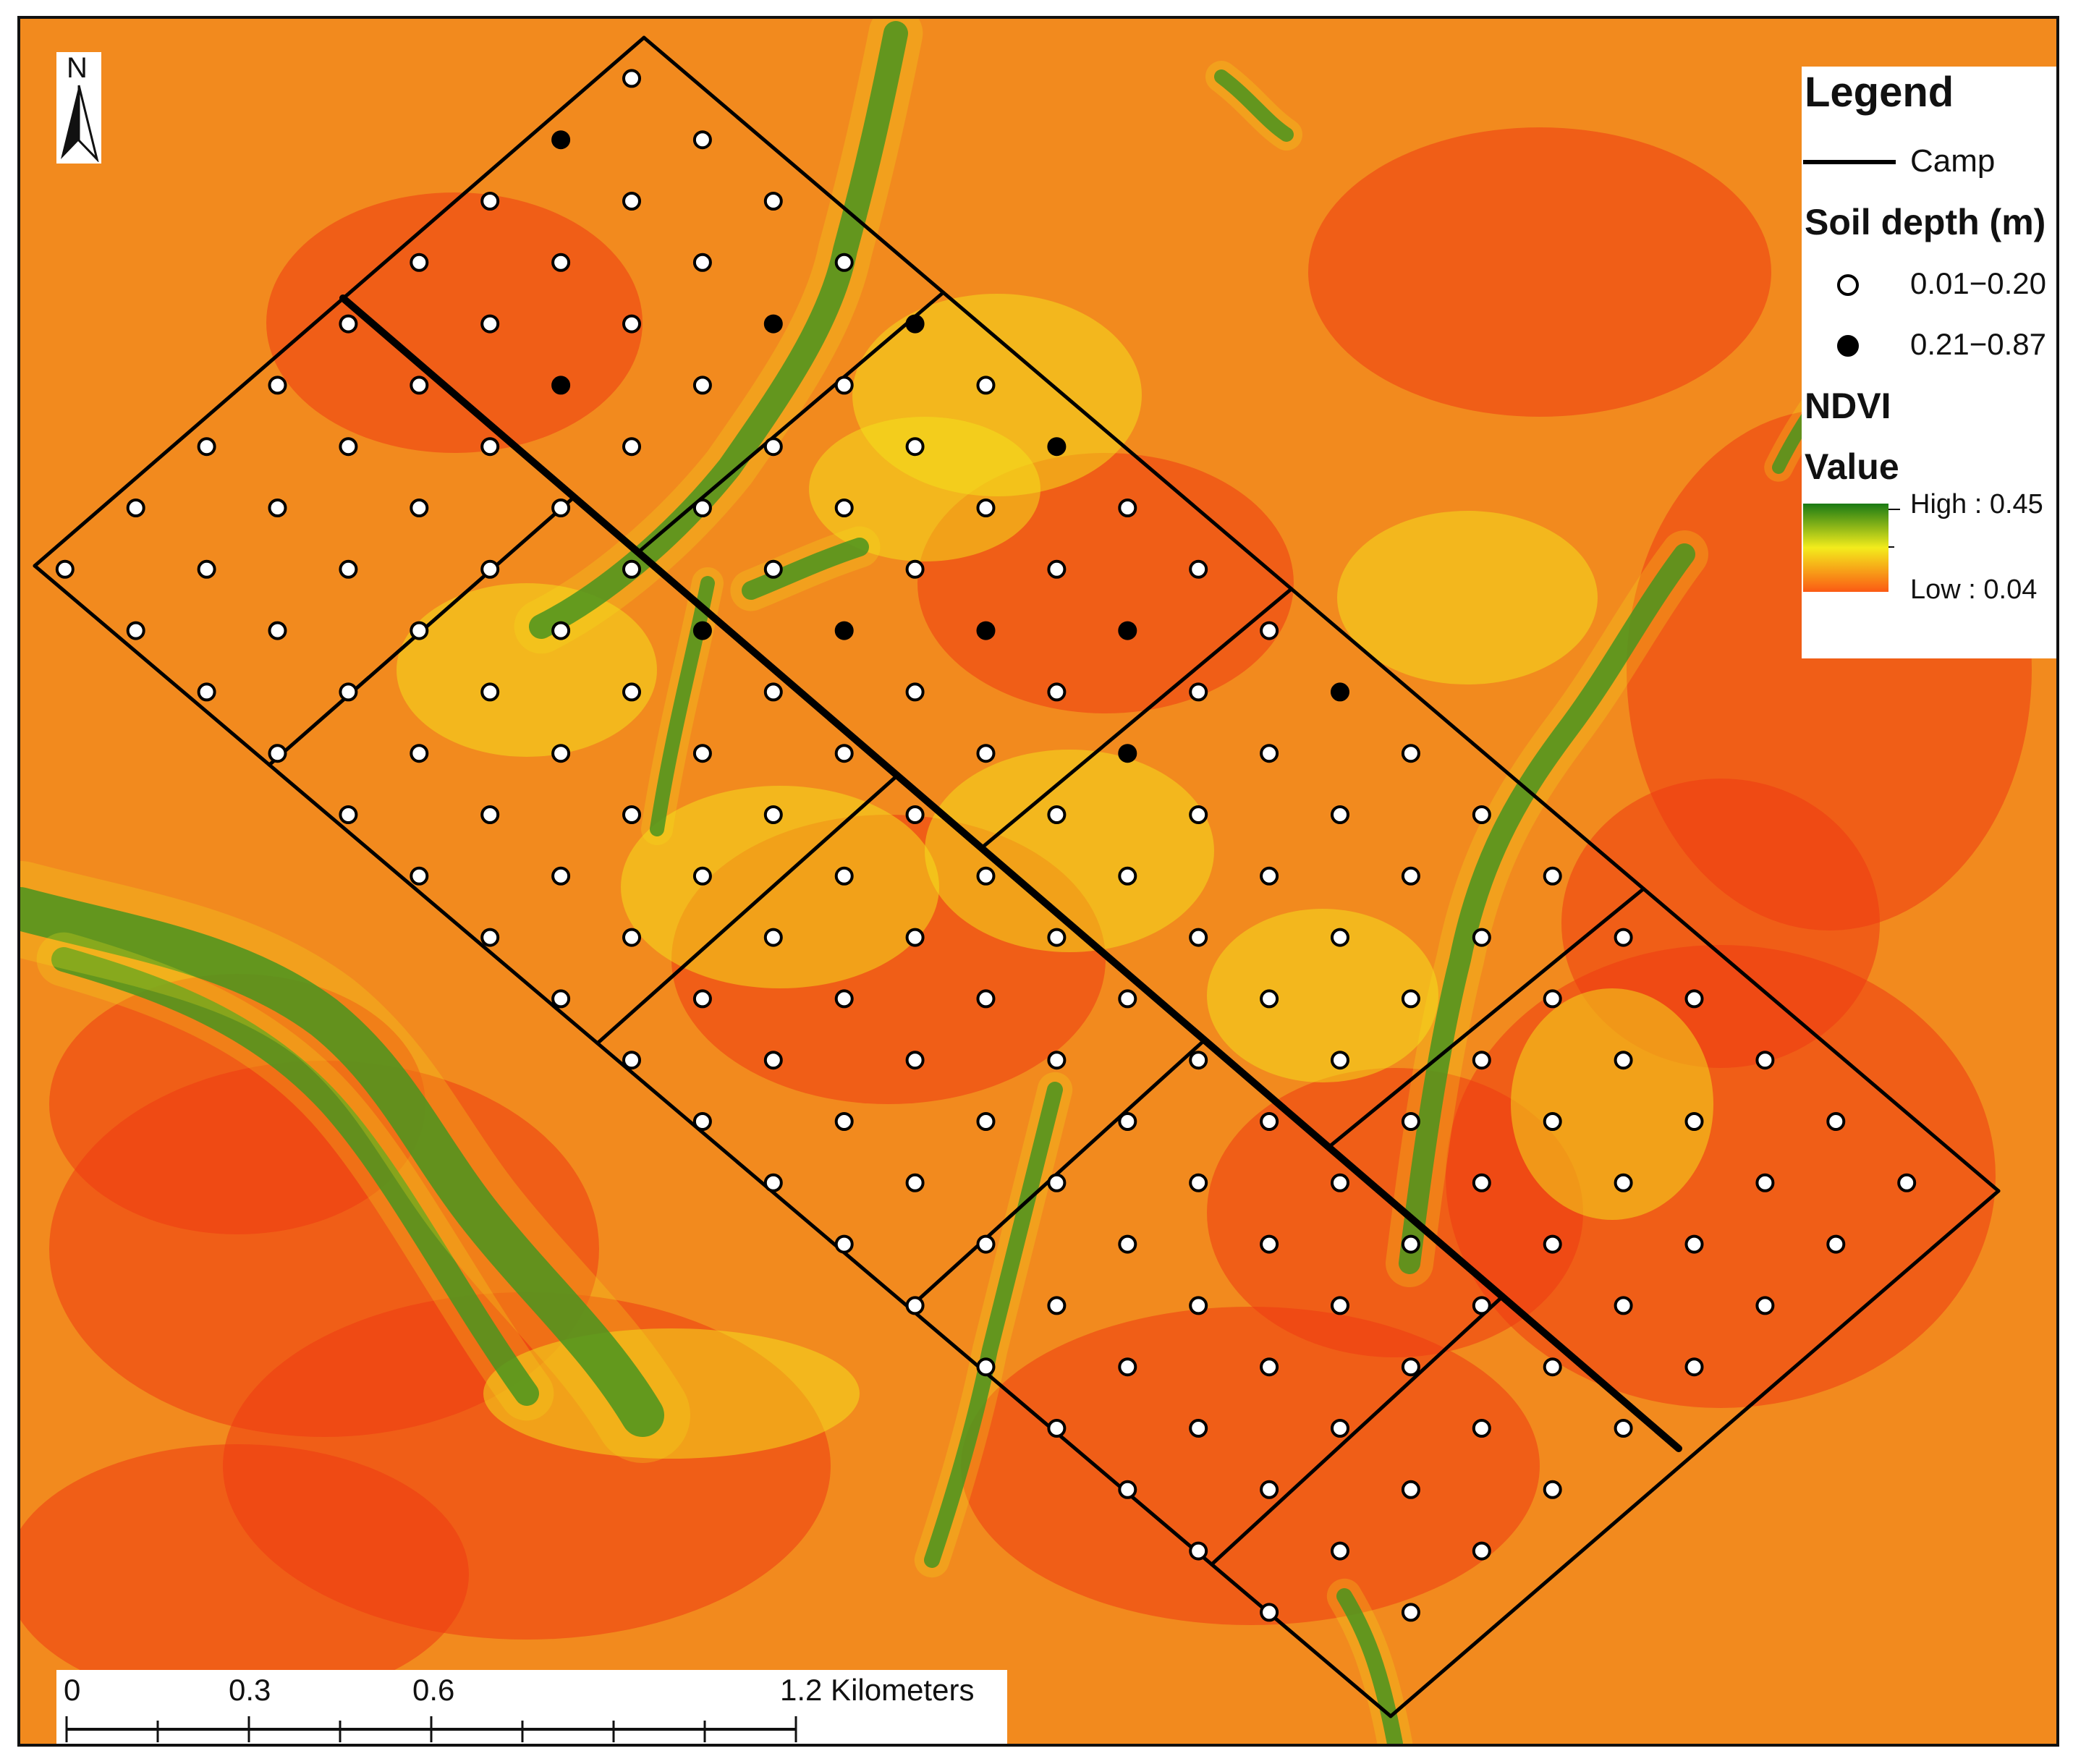  I want to click on soil-shallow-symbol, so click(1848, 285).